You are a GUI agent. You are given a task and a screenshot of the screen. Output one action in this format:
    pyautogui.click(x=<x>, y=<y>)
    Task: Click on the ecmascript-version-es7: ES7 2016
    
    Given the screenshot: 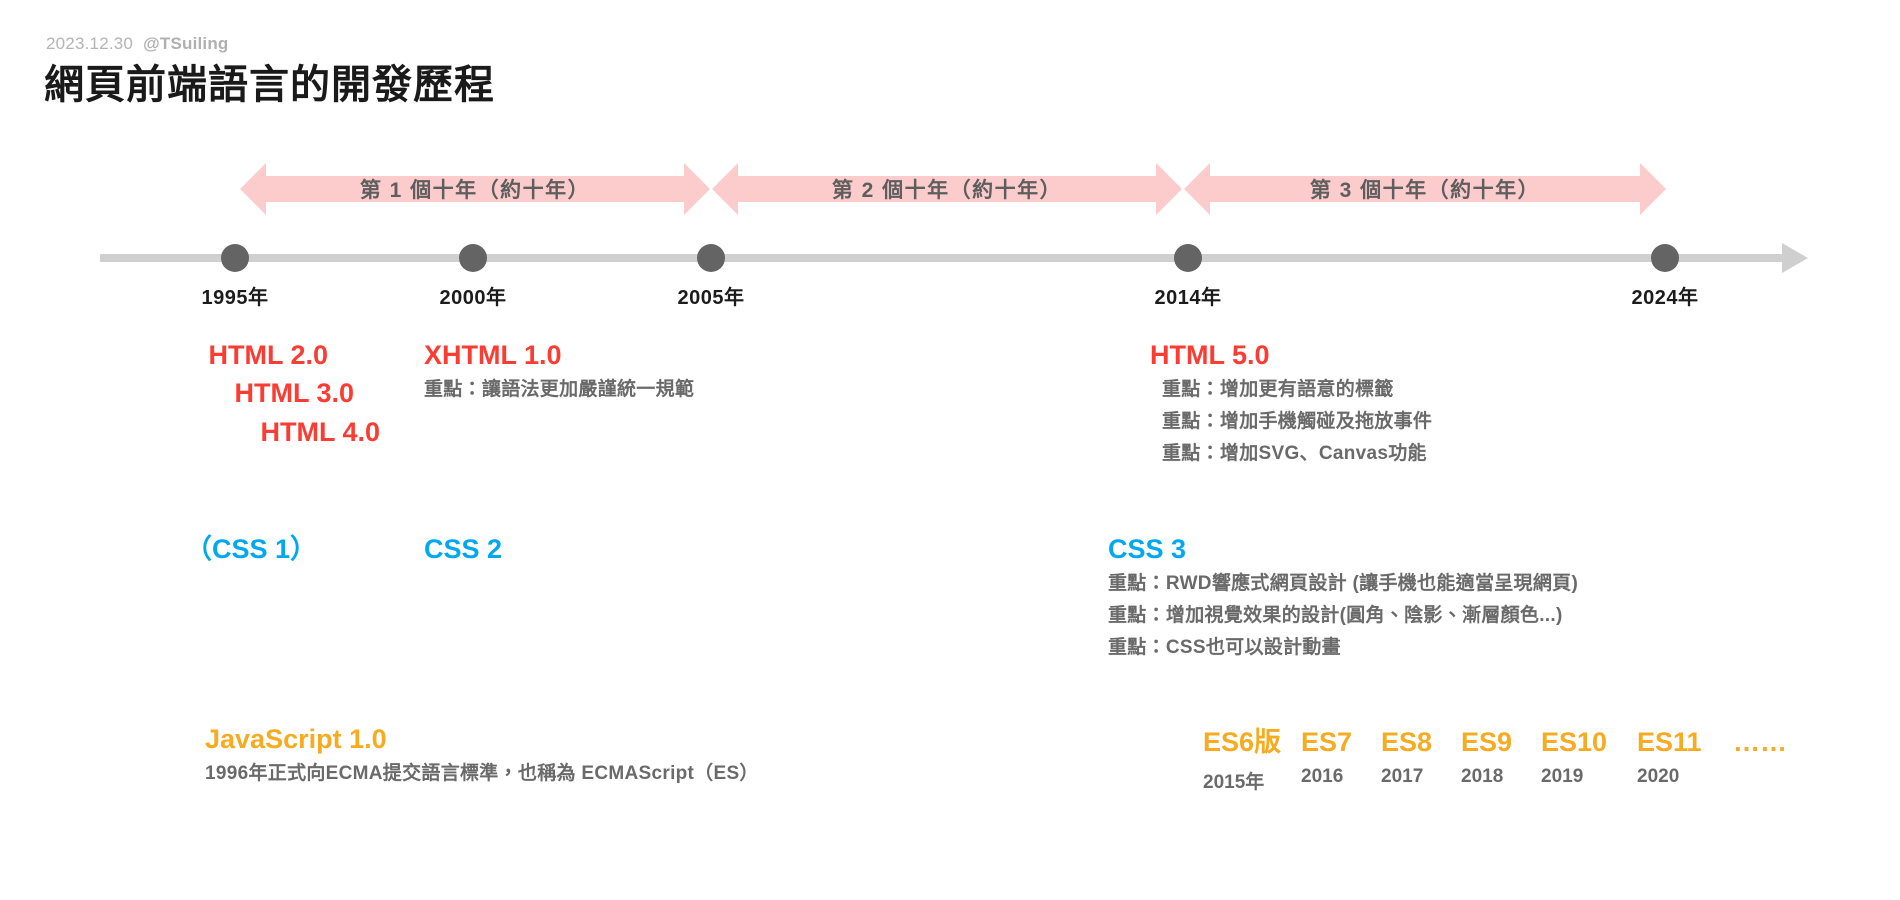 What is the action you would take?
    pyautogui.click(x=1341, y=757)
    